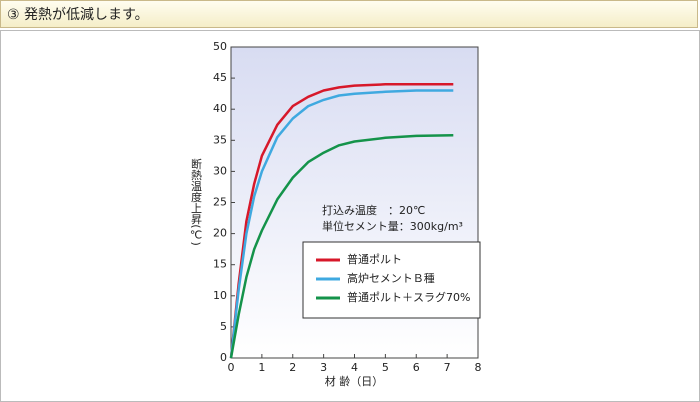  I want to click on y-tick-label: 5, so click(223, 326).